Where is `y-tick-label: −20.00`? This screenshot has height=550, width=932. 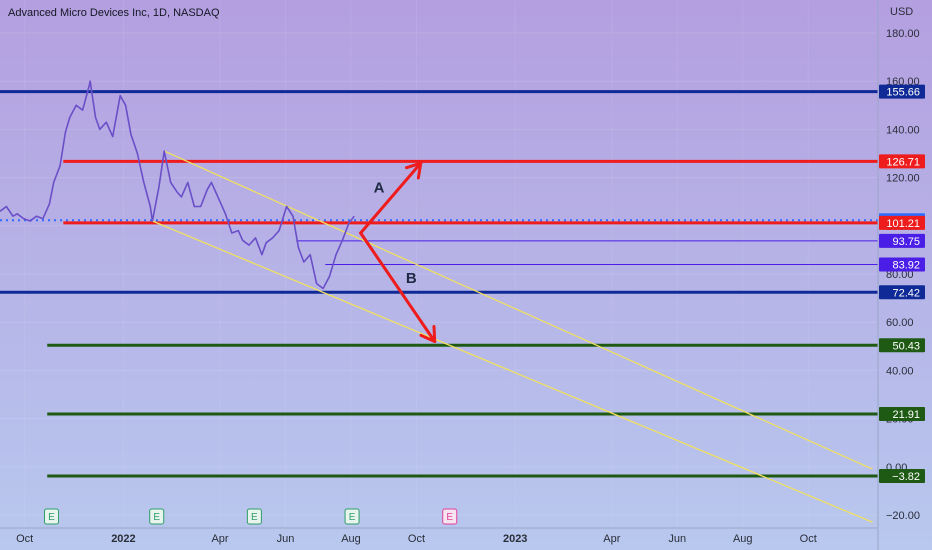 y-tick-label: −20.00 is located at coordinates (903, 516).